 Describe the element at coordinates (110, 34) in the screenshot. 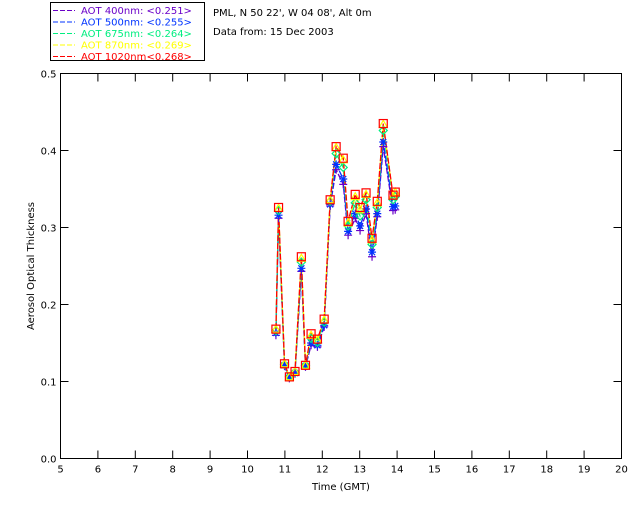

I see `legend-label: AOT 675nm` at that location.